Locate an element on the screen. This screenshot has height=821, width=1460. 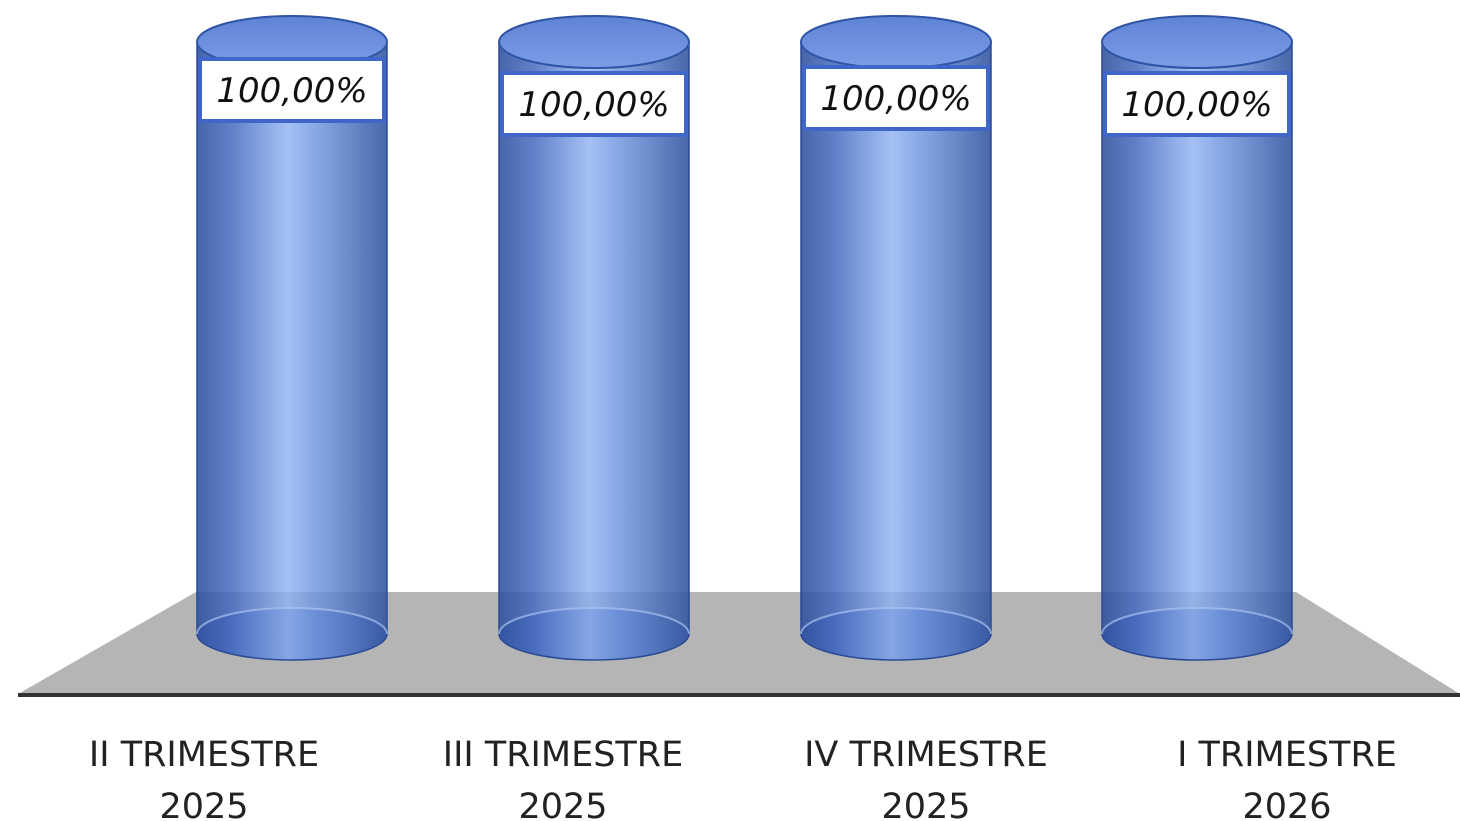
x-tick-label-line: II TRIMESTRE is located at coordinates (204, 755).